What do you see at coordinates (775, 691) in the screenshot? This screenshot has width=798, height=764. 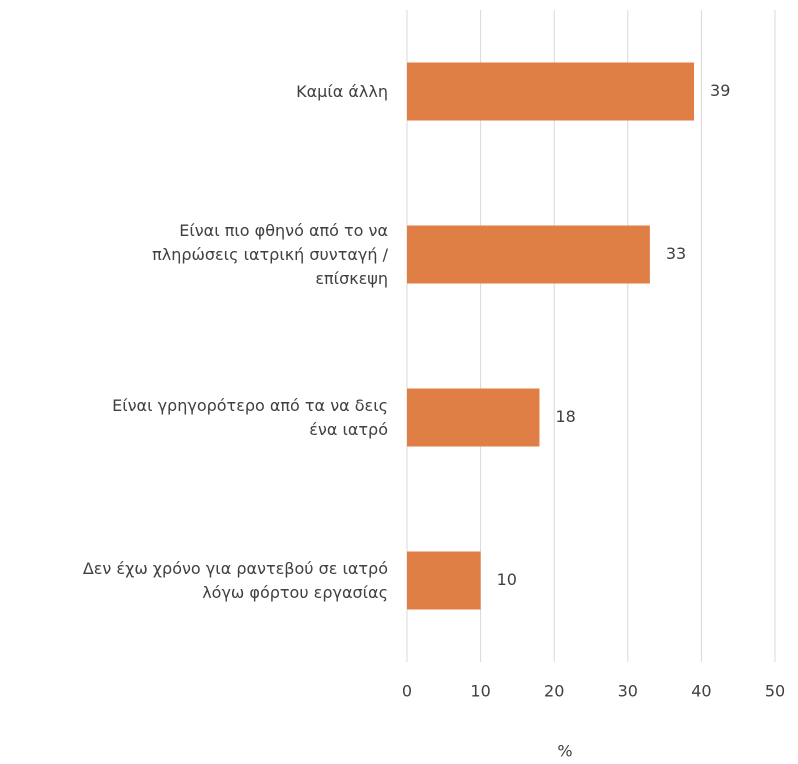 I see `x-tick-label: 50` at bounding box center [775, 691].